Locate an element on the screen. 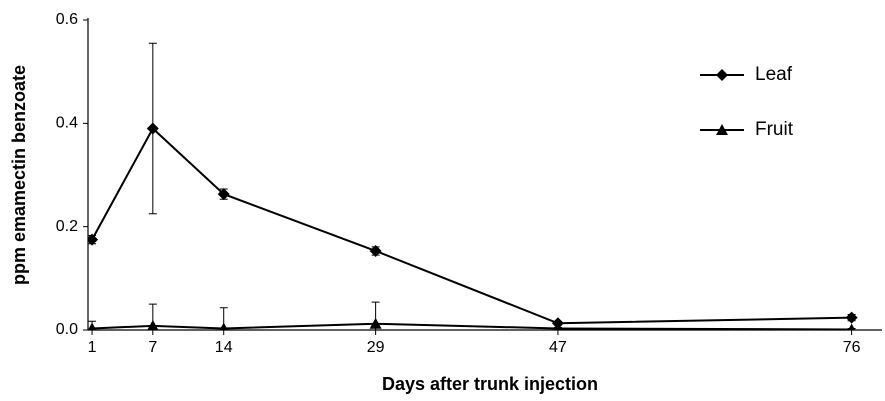 The image size is (885, 401). x-axis-title: Days after trunk injection is located at coordinates (490, 384).